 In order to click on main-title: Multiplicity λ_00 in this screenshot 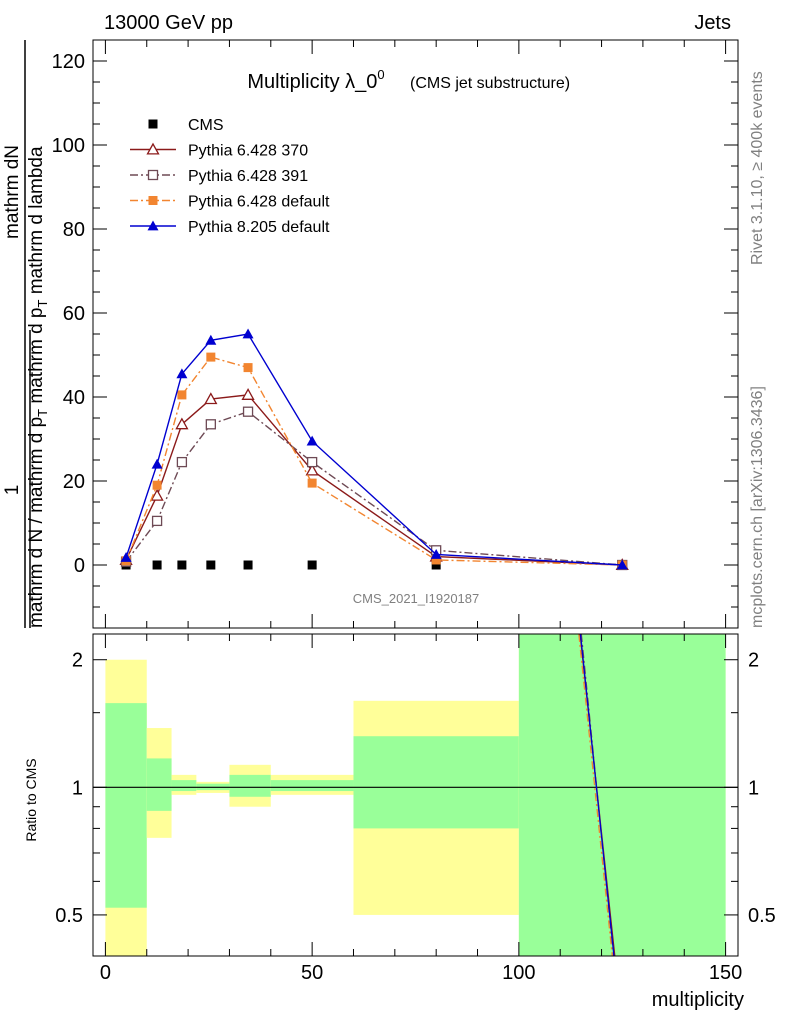, I will do `click(315, 80)`.